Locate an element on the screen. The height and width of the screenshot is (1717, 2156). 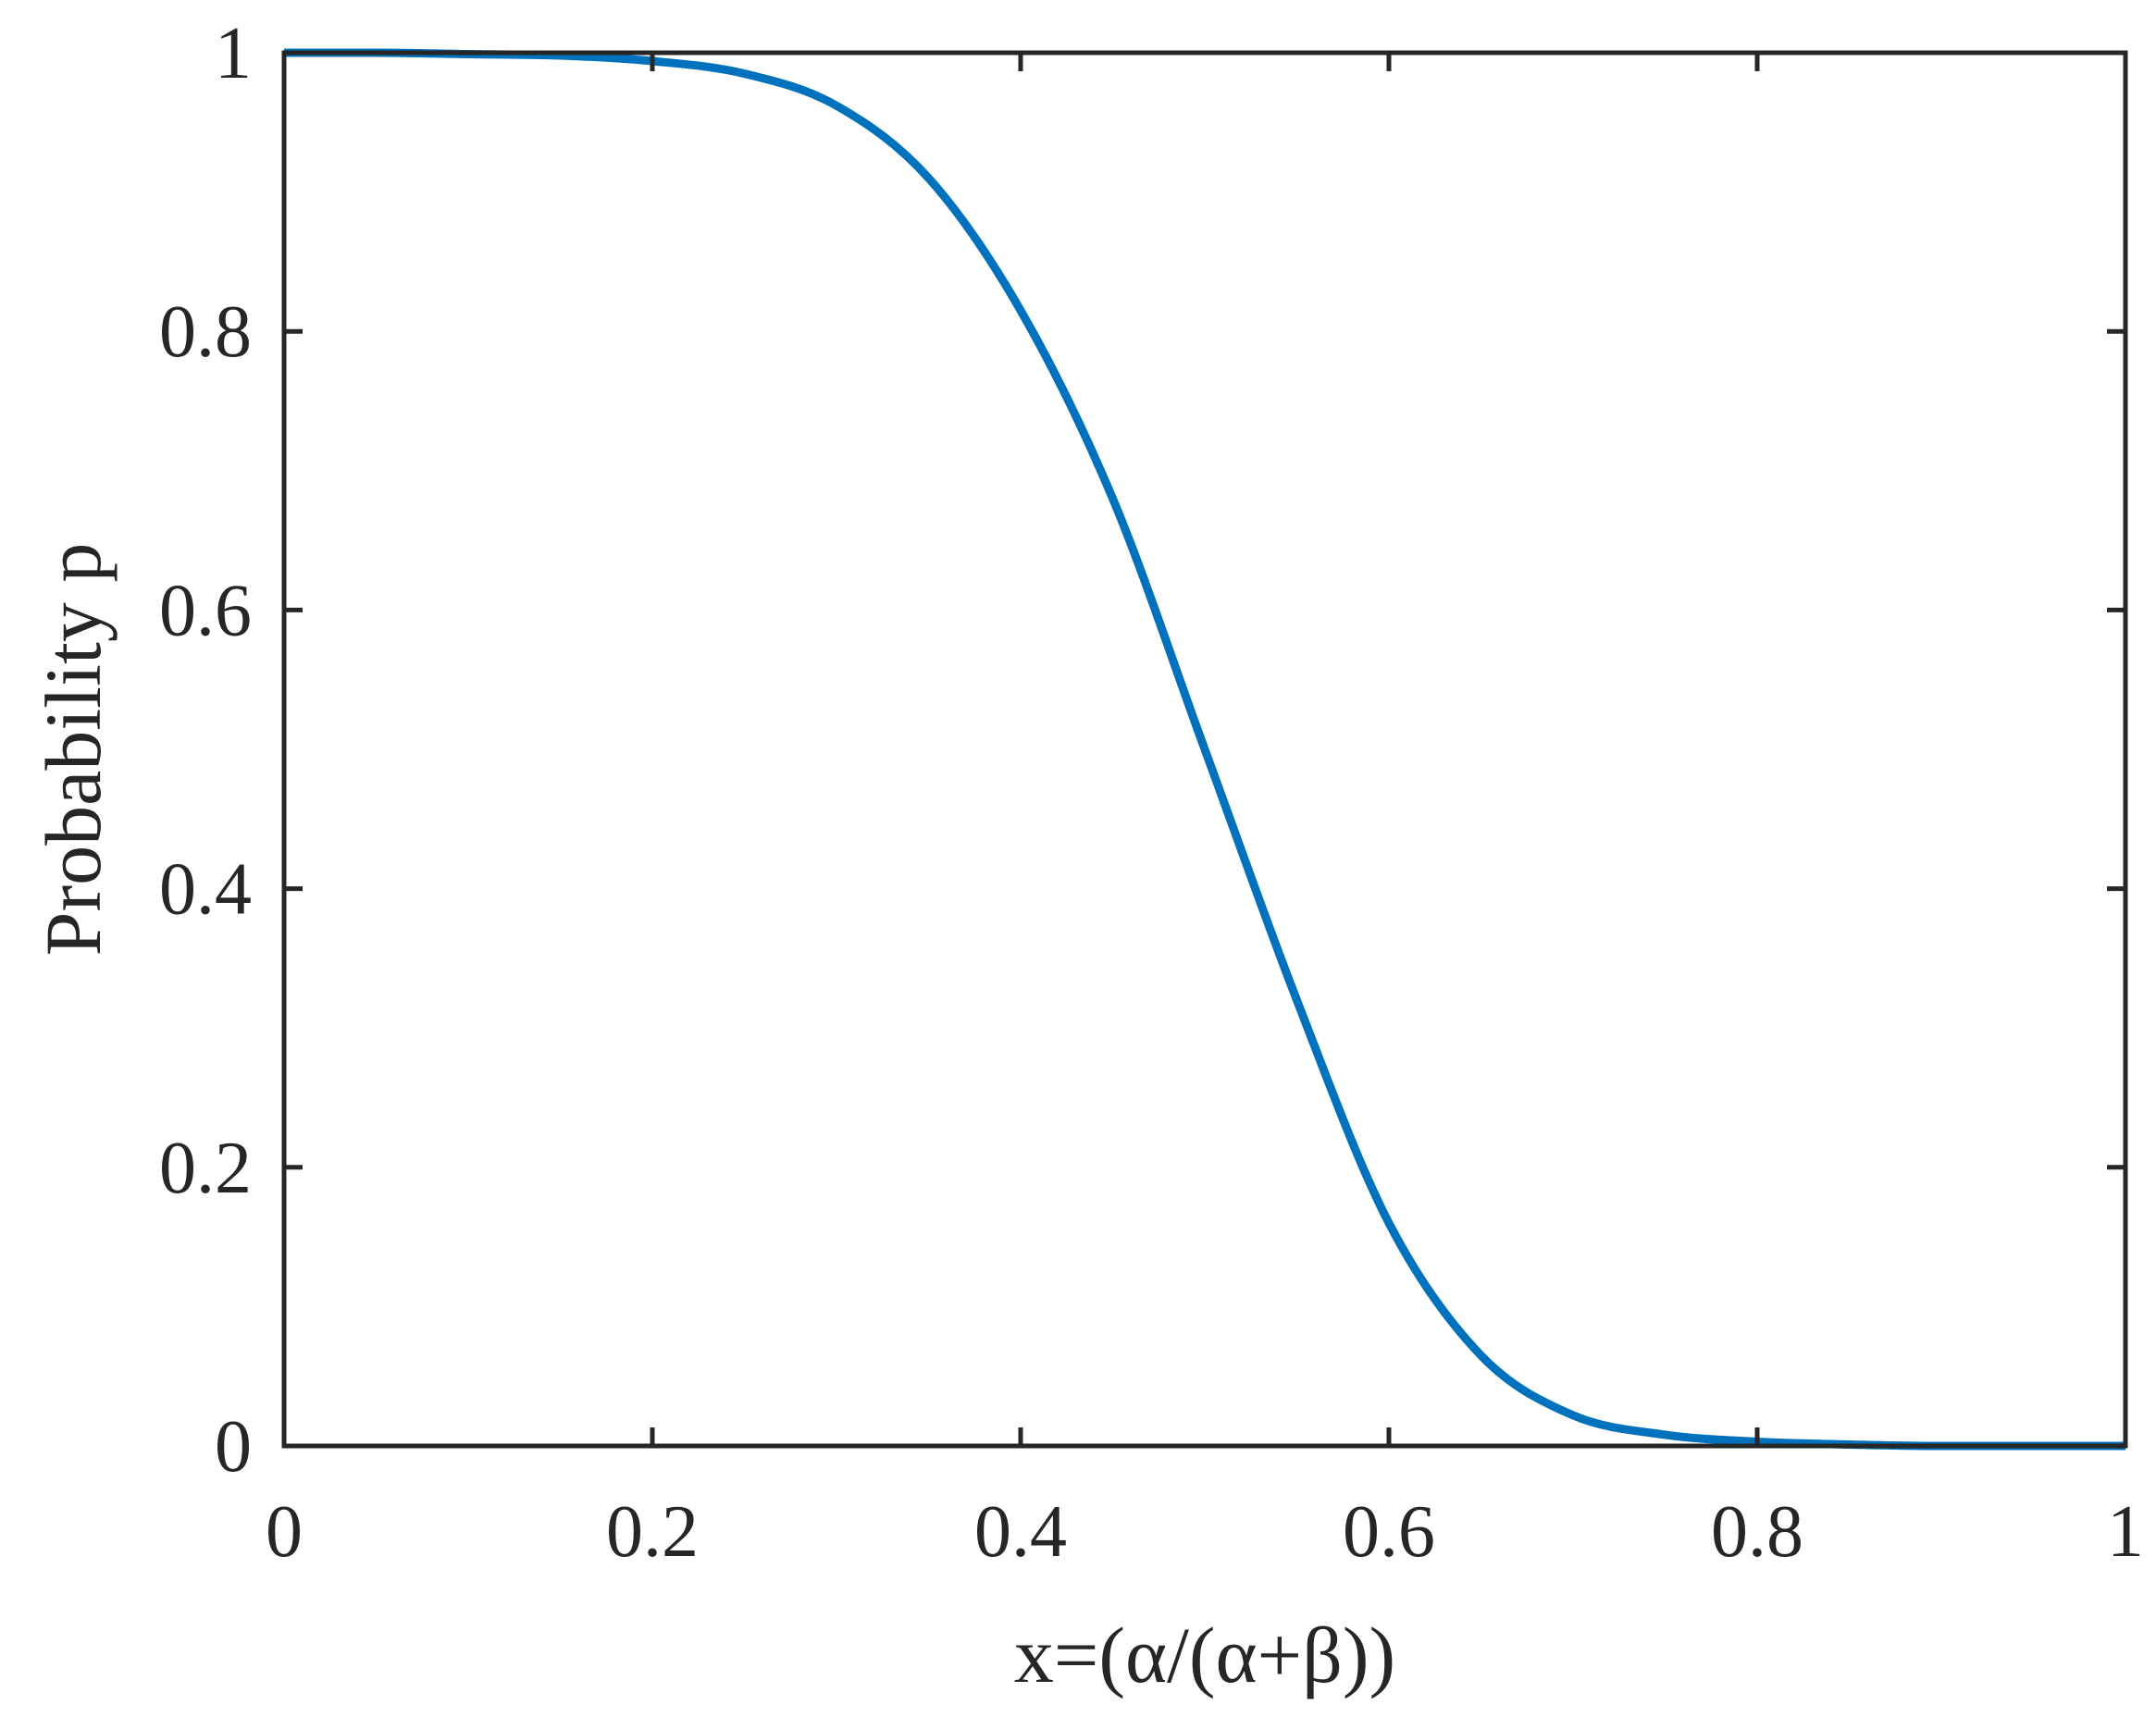
x-tick-label-2: 0.4 is located at coordinates (1020, 1532).